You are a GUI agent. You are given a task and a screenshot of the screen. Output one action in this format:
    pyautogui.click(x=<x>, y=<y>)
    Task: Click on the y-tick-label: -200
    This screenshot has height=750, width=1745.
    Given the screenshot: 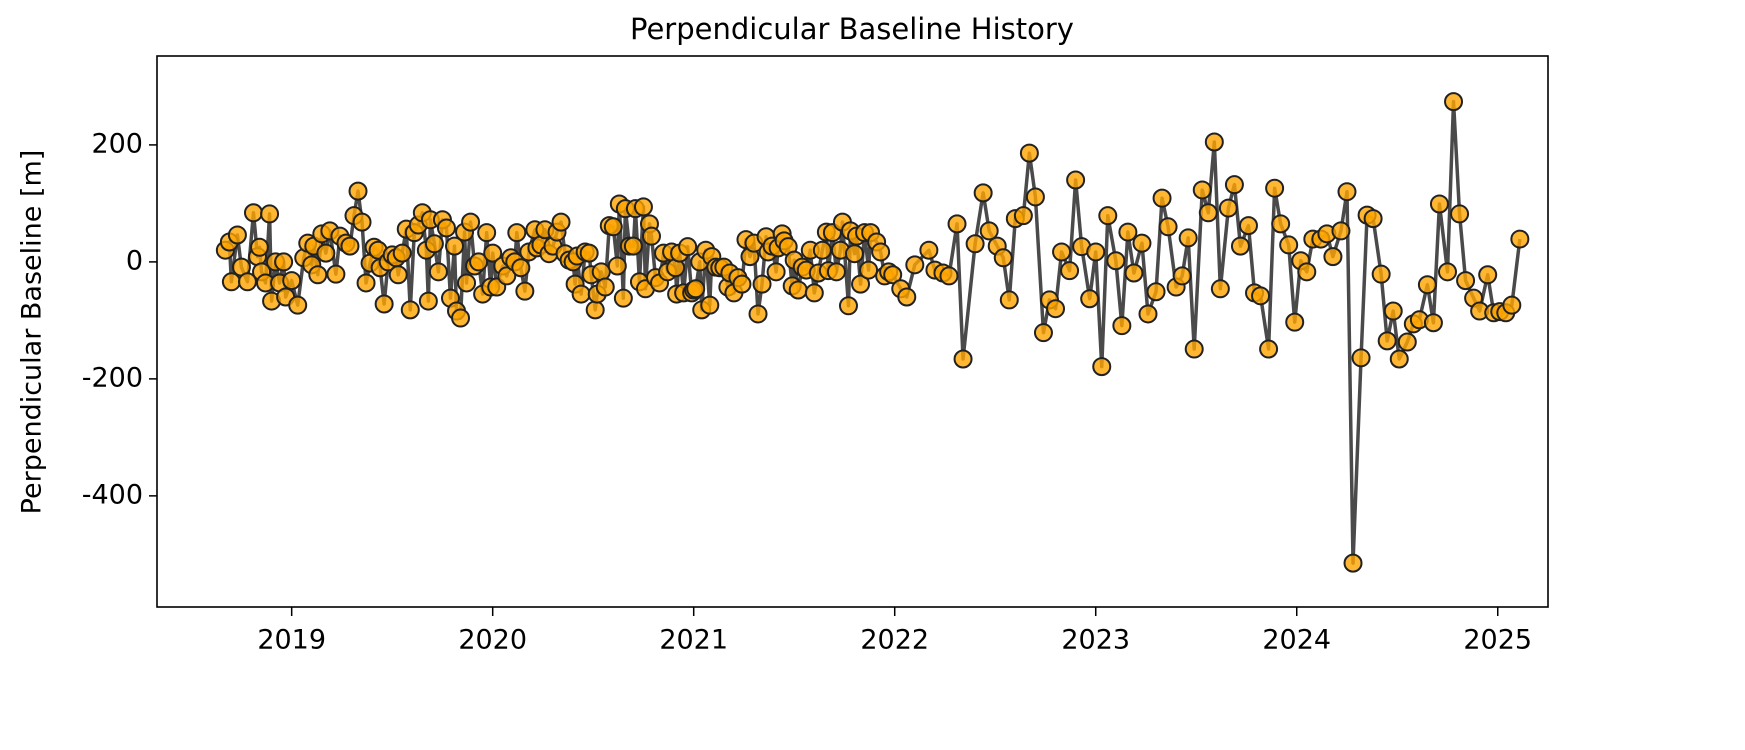 What is the action you would take?
    pyautogui.click(x=112, y=377)
    